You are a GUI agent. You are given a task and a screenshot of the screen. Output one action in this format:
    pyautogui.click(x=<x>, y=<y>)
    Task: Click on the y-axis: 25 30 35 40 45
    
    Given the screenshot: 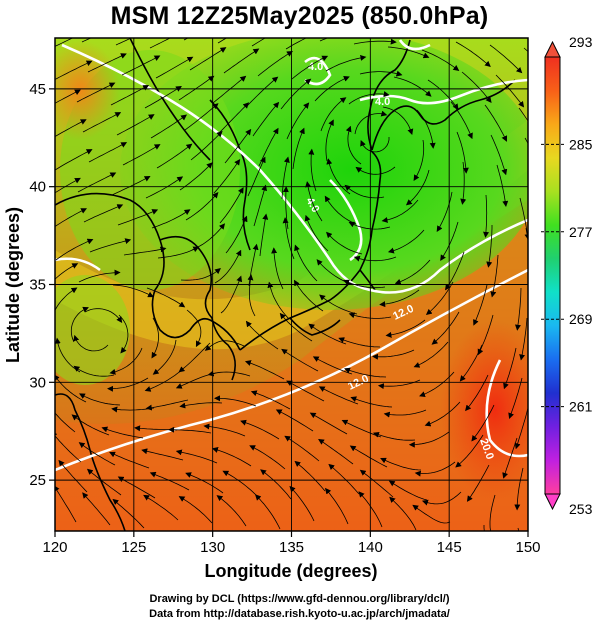 What is the action you would take?
    pyautogui.click(x=42, y=285)
    